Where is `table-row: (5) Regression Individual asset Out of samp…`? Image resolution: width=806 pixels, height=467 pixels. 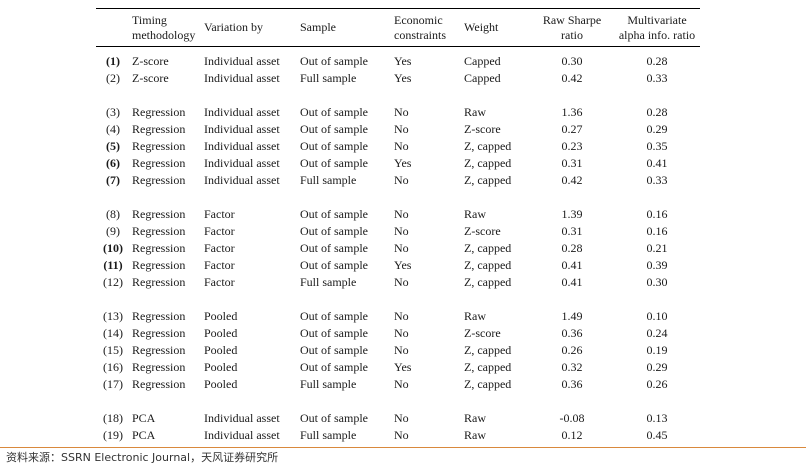 table-row: (5) Regression Individual asset Out of samp… is located at coordinates (398, 146).